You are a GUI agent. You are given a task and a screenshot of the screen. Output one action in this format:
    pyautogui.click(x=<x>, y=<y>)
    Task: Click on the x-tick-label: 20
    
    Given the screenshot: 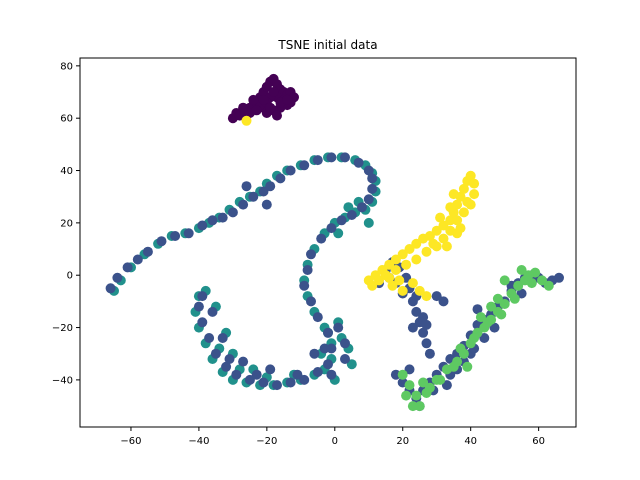 What is the action you would take?
    pyautogui.click(x=402, y=441)
    